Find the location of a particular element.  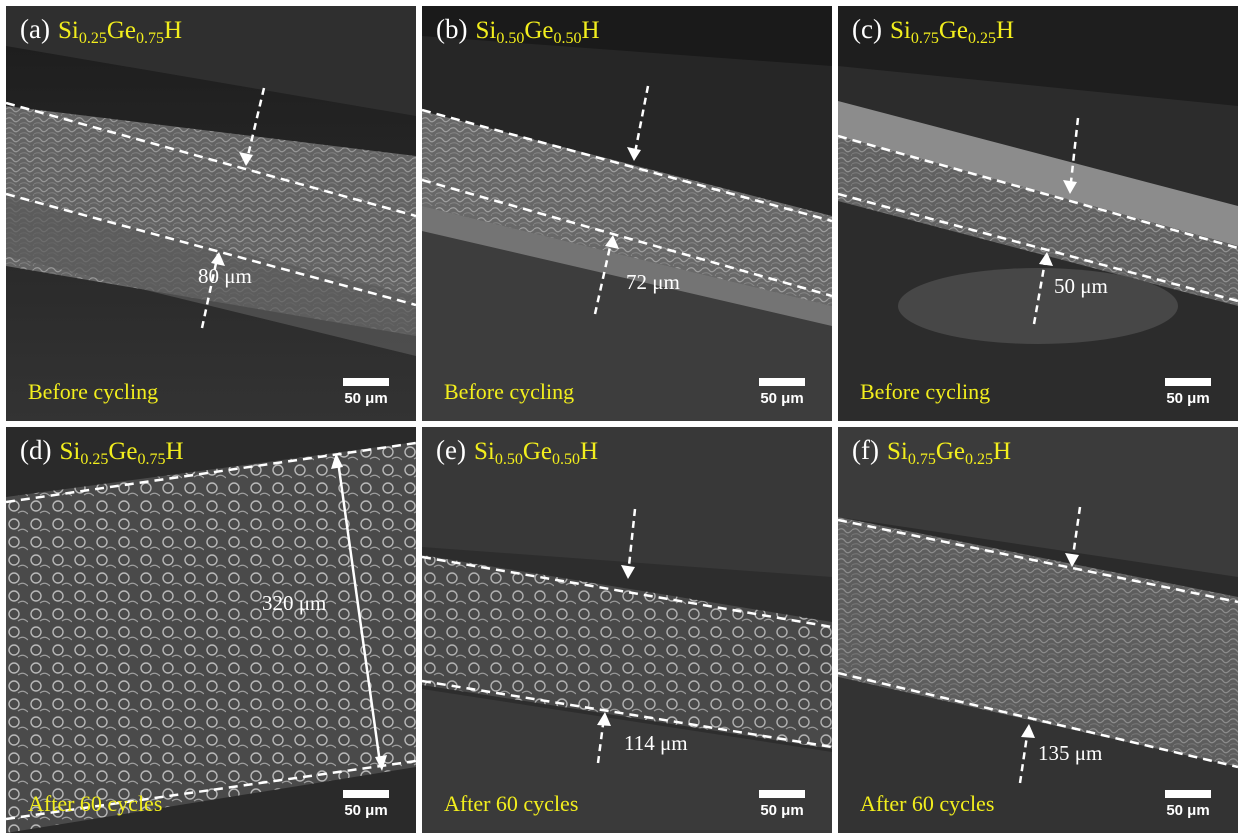

panel-label-e: (e) Si0.50Ge0.50H is located at coordinates (517, 455).